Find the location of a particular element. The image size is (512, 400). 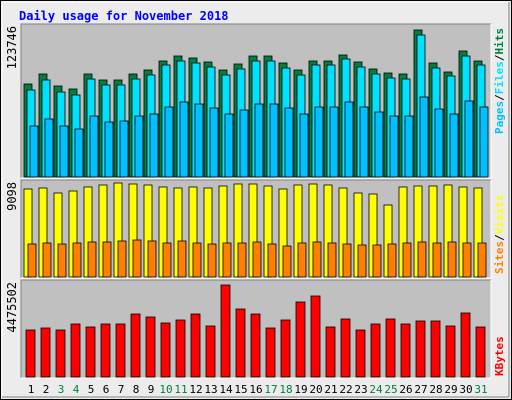

panel-1-legend: Pages/Files/Hits is located at coordinates (499, 81).